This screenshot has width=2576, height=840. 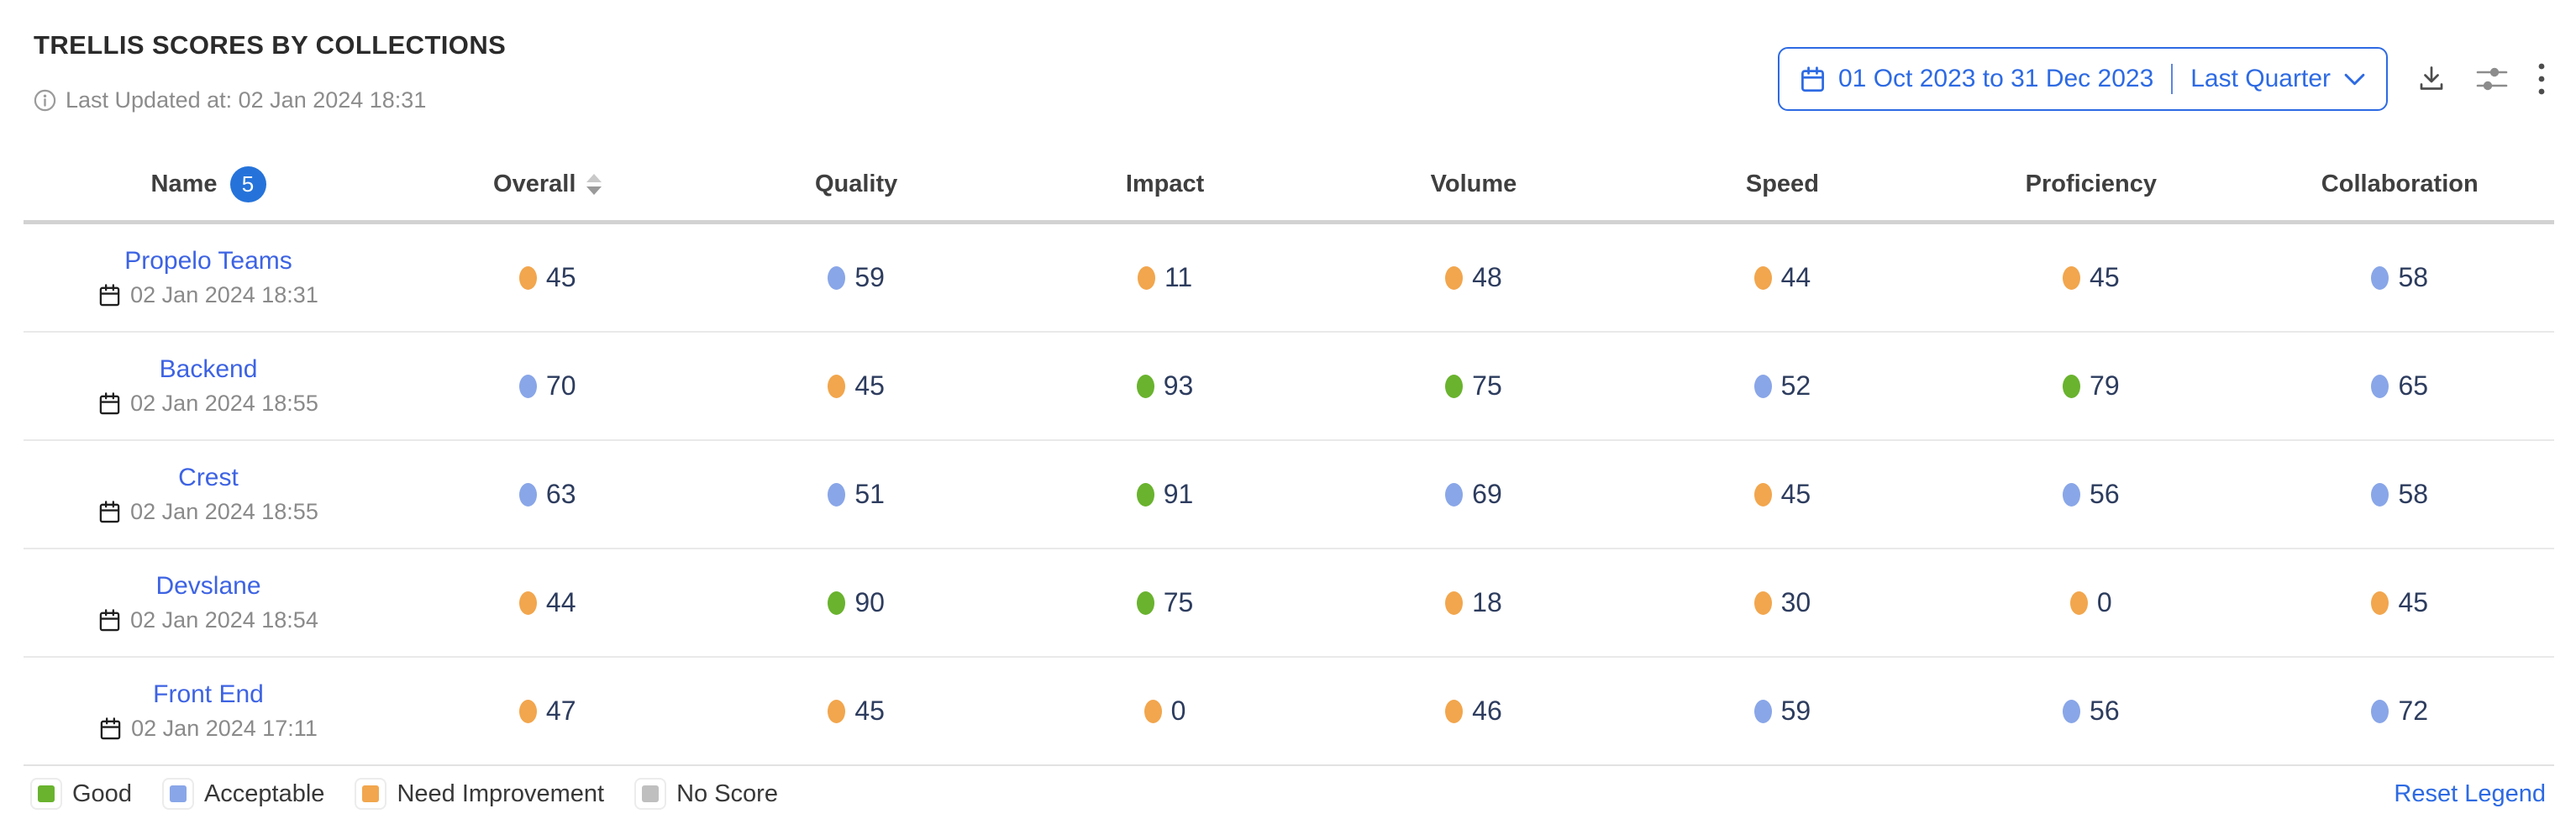 What do you see at coordinates (2091, 494) in the screenshot?
I see `score-cell: 56` at bounding box center [2091, 494].